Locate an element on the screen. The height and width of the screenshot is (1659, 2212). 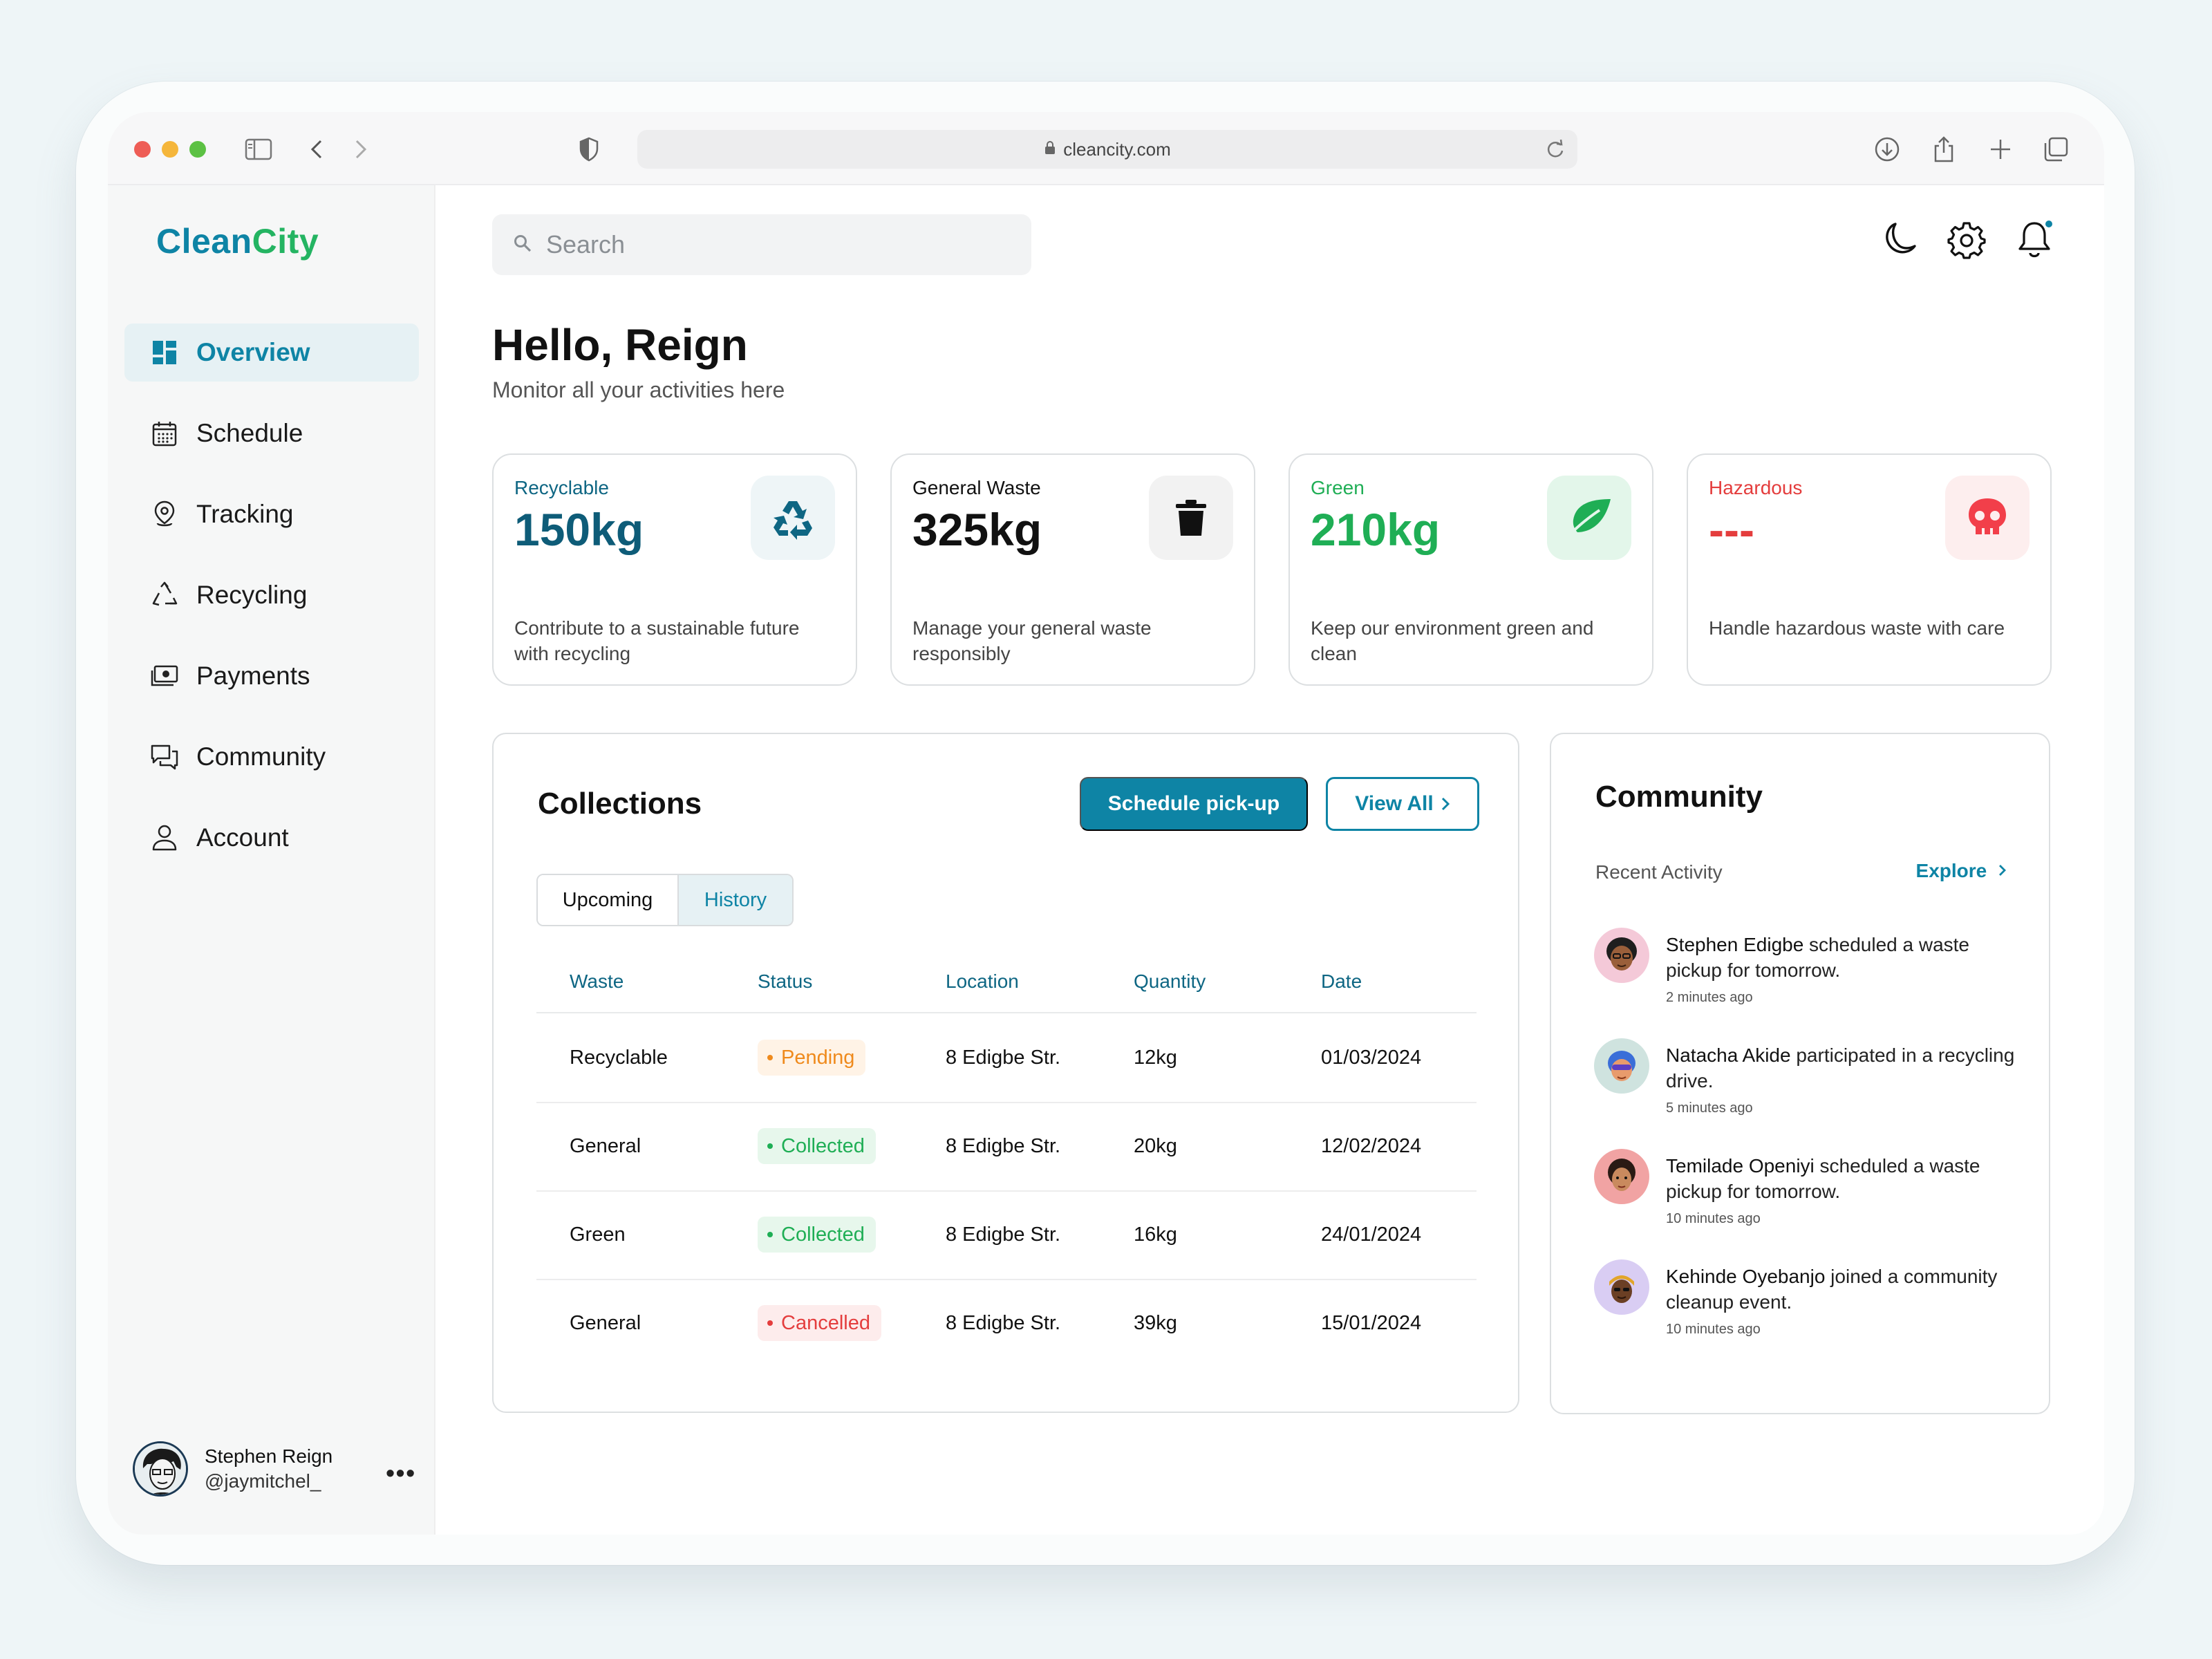
sidebar-item-account: Account is located at coordinates (272, 838).